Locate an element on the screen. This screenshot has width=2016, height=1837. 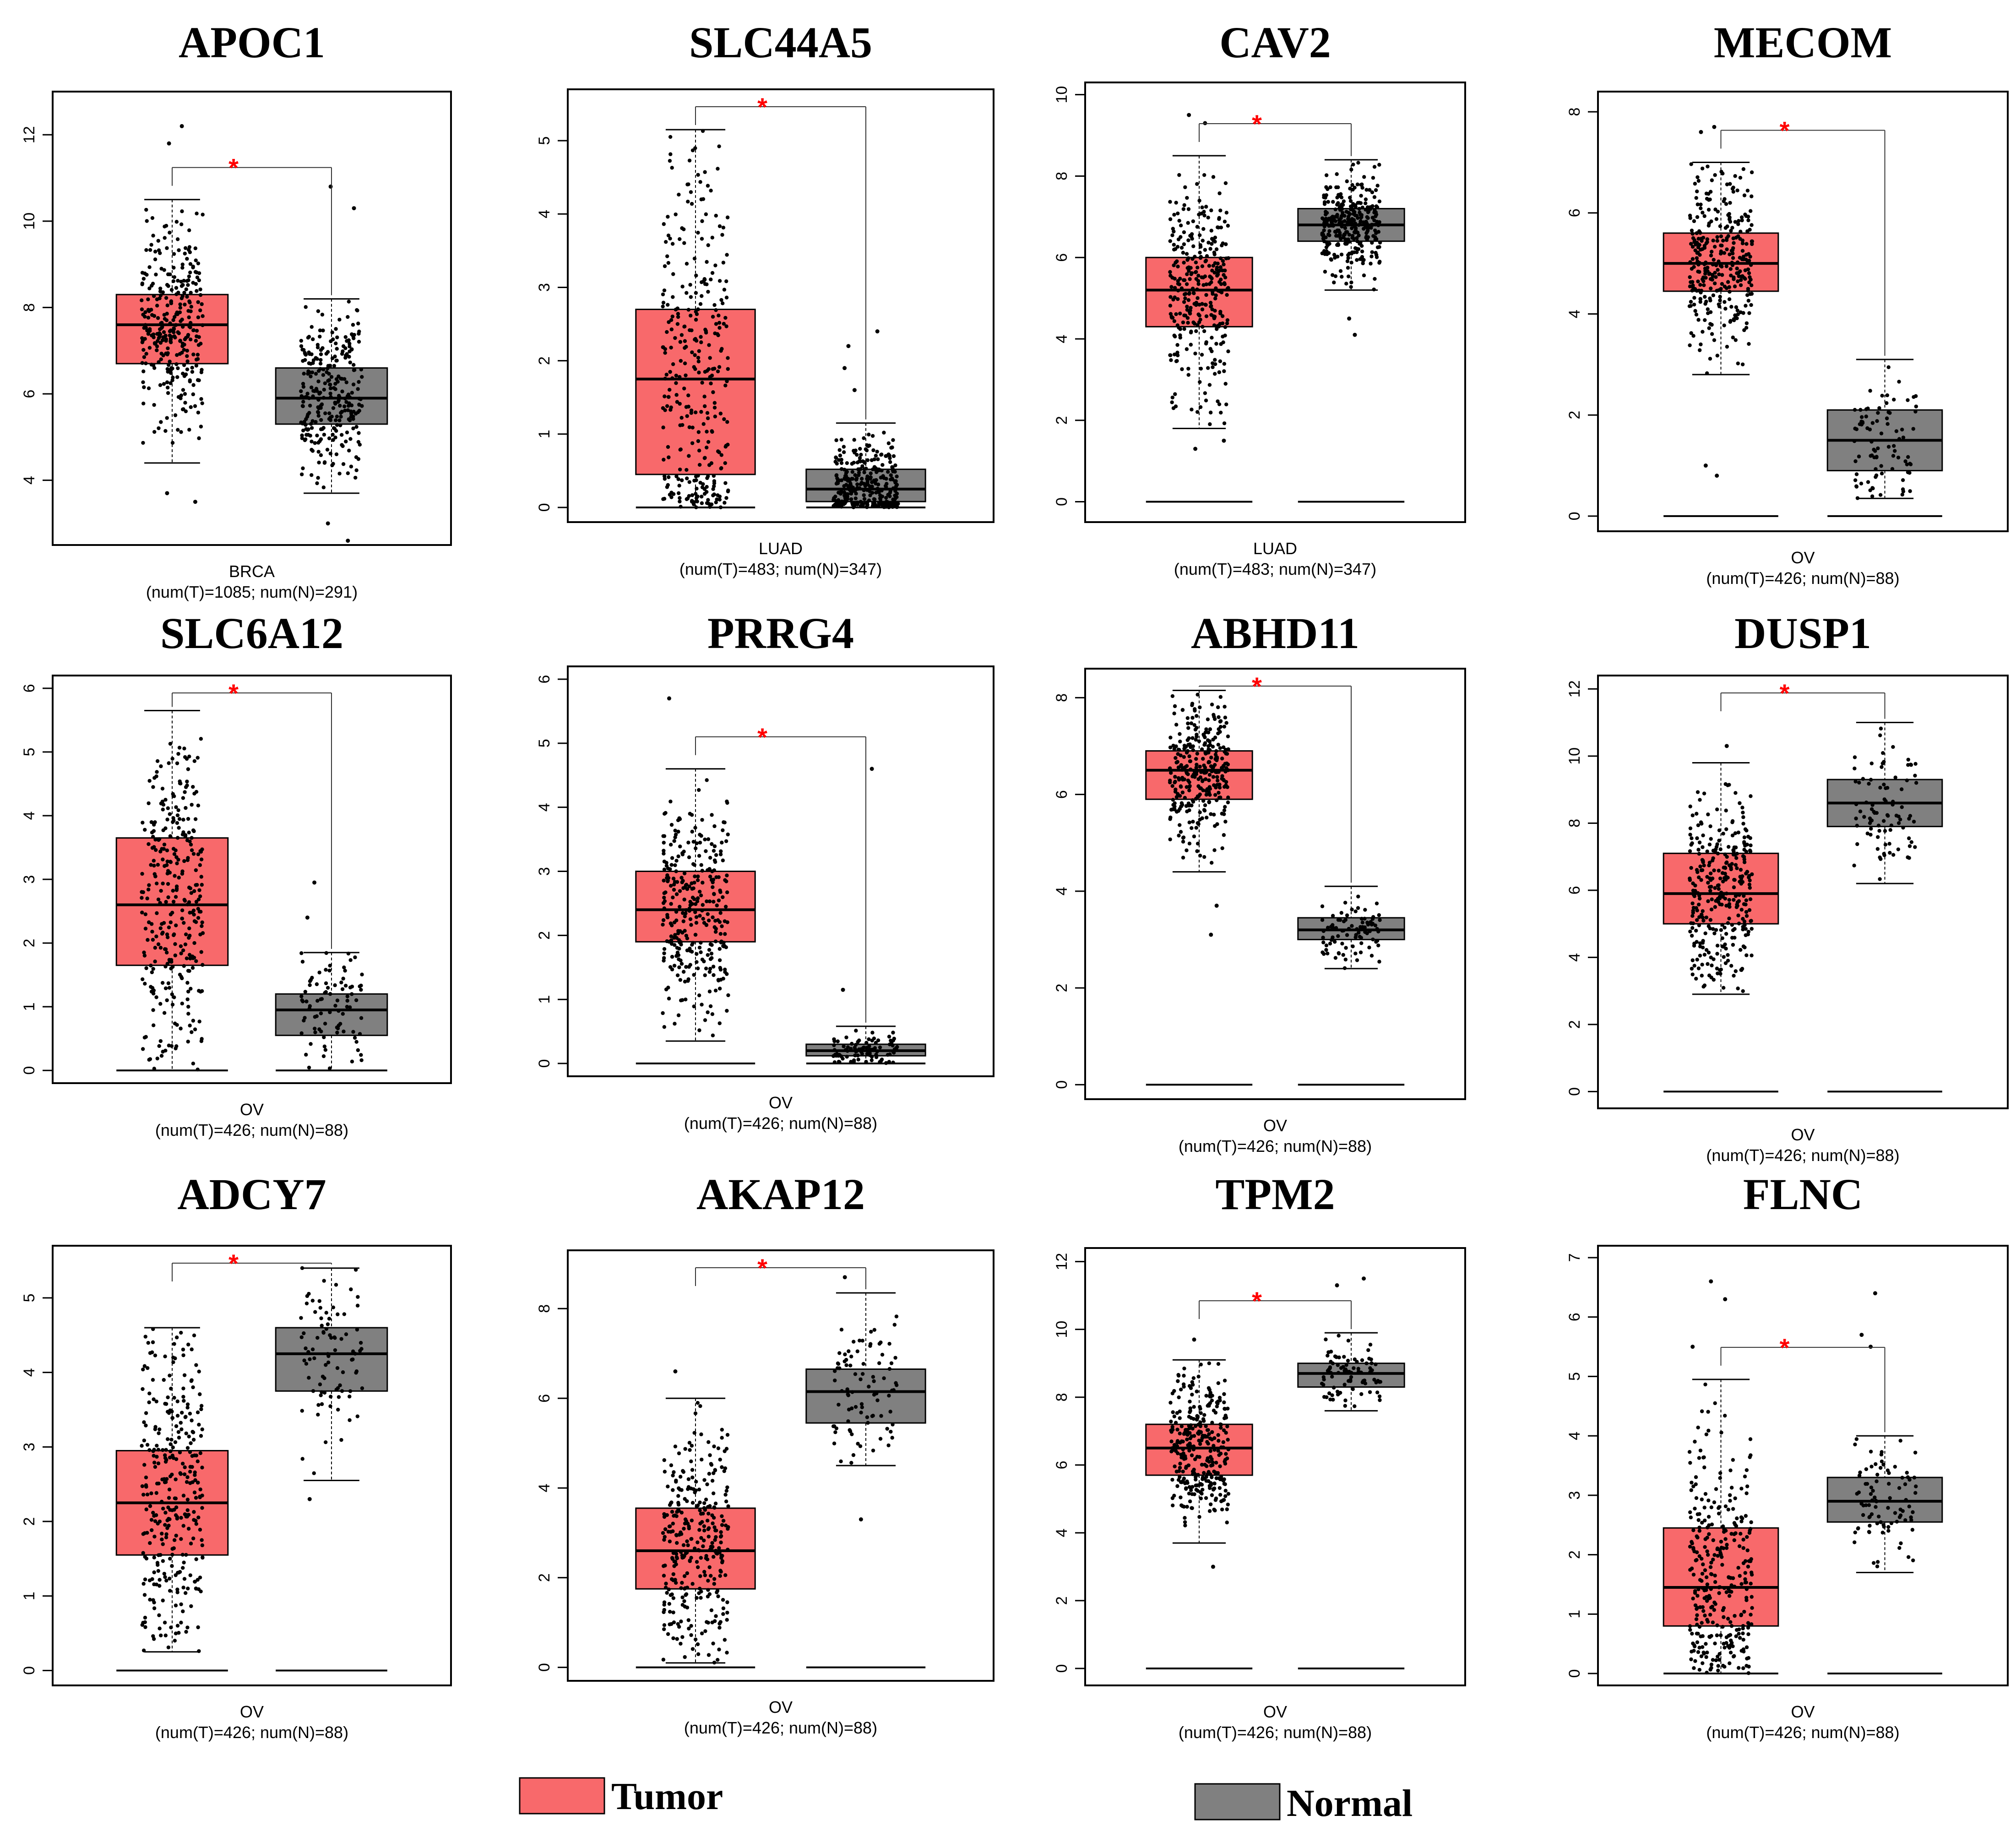
normal-outlier is located at coordinates (844, 368).